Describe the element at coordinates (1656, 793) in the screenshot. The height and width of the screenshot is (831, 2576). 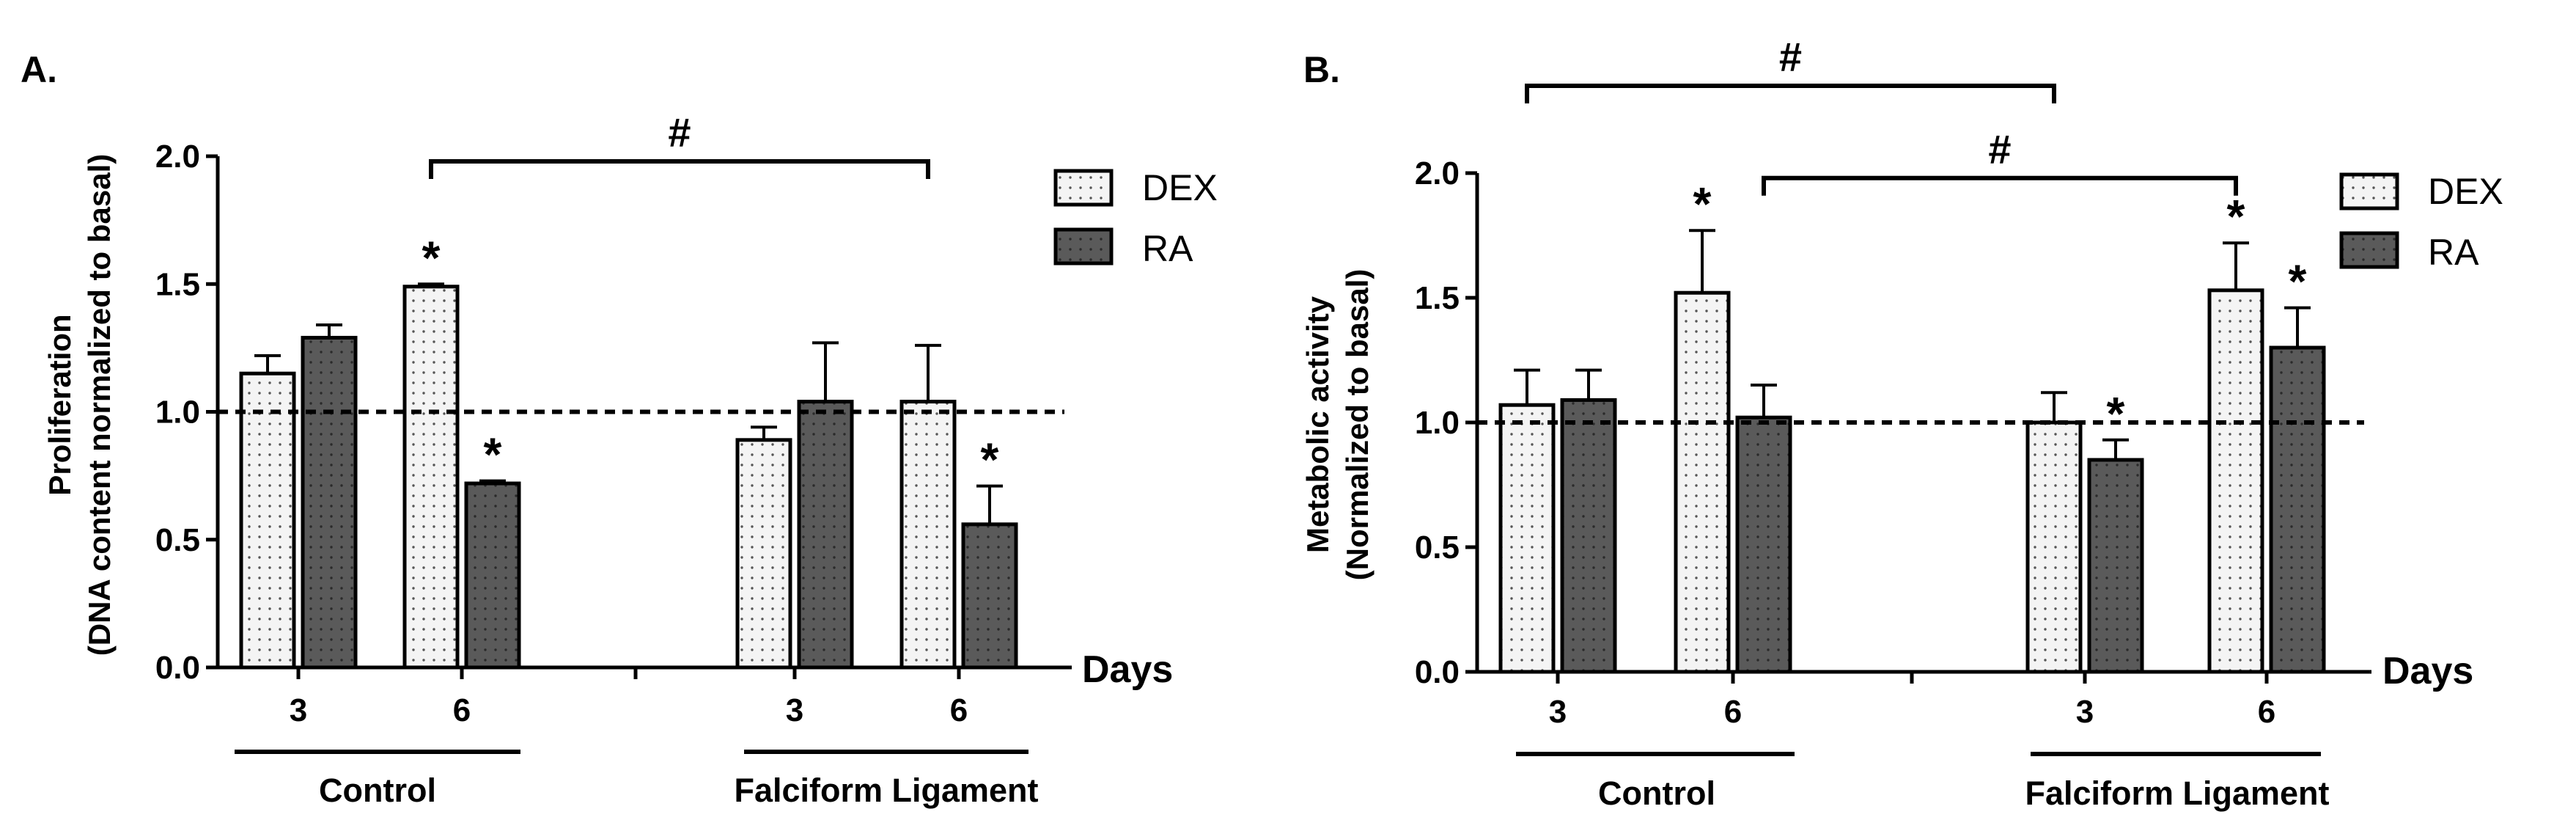
I see `panel-b-group-label-control: Control` at that location.